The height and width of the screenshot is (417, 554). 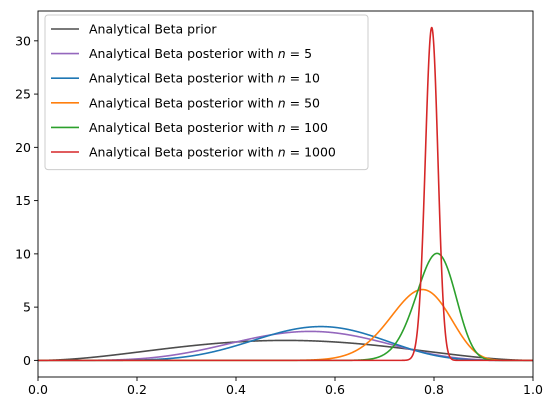 I want to click on y-tick-label: 15, so click(x=23, y=200).